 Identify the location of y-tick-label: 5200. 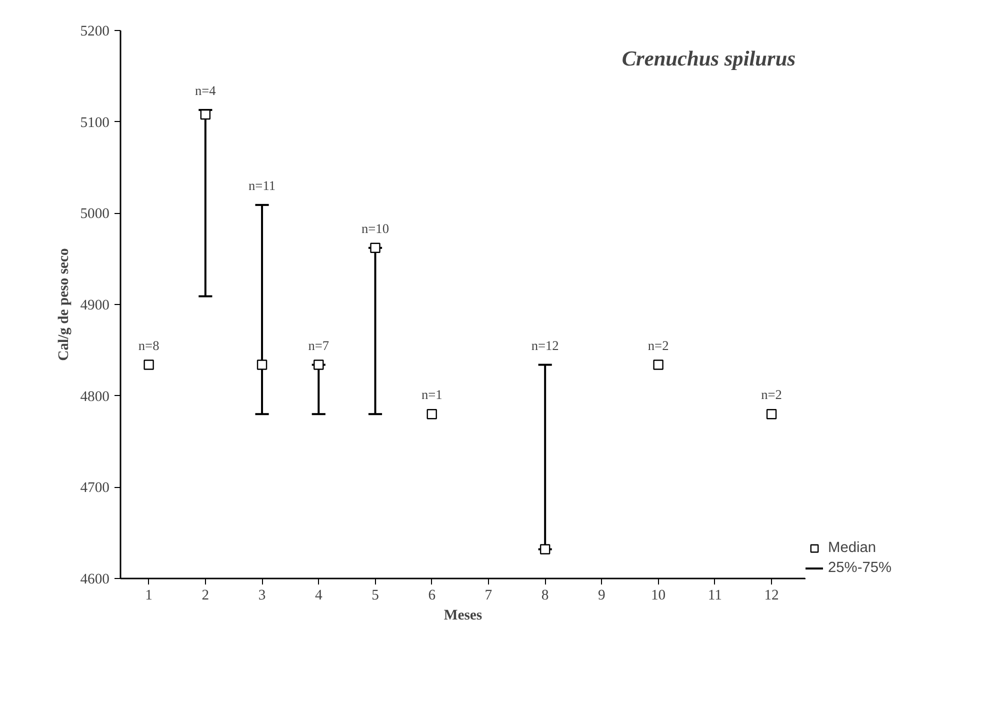
(95, 32).